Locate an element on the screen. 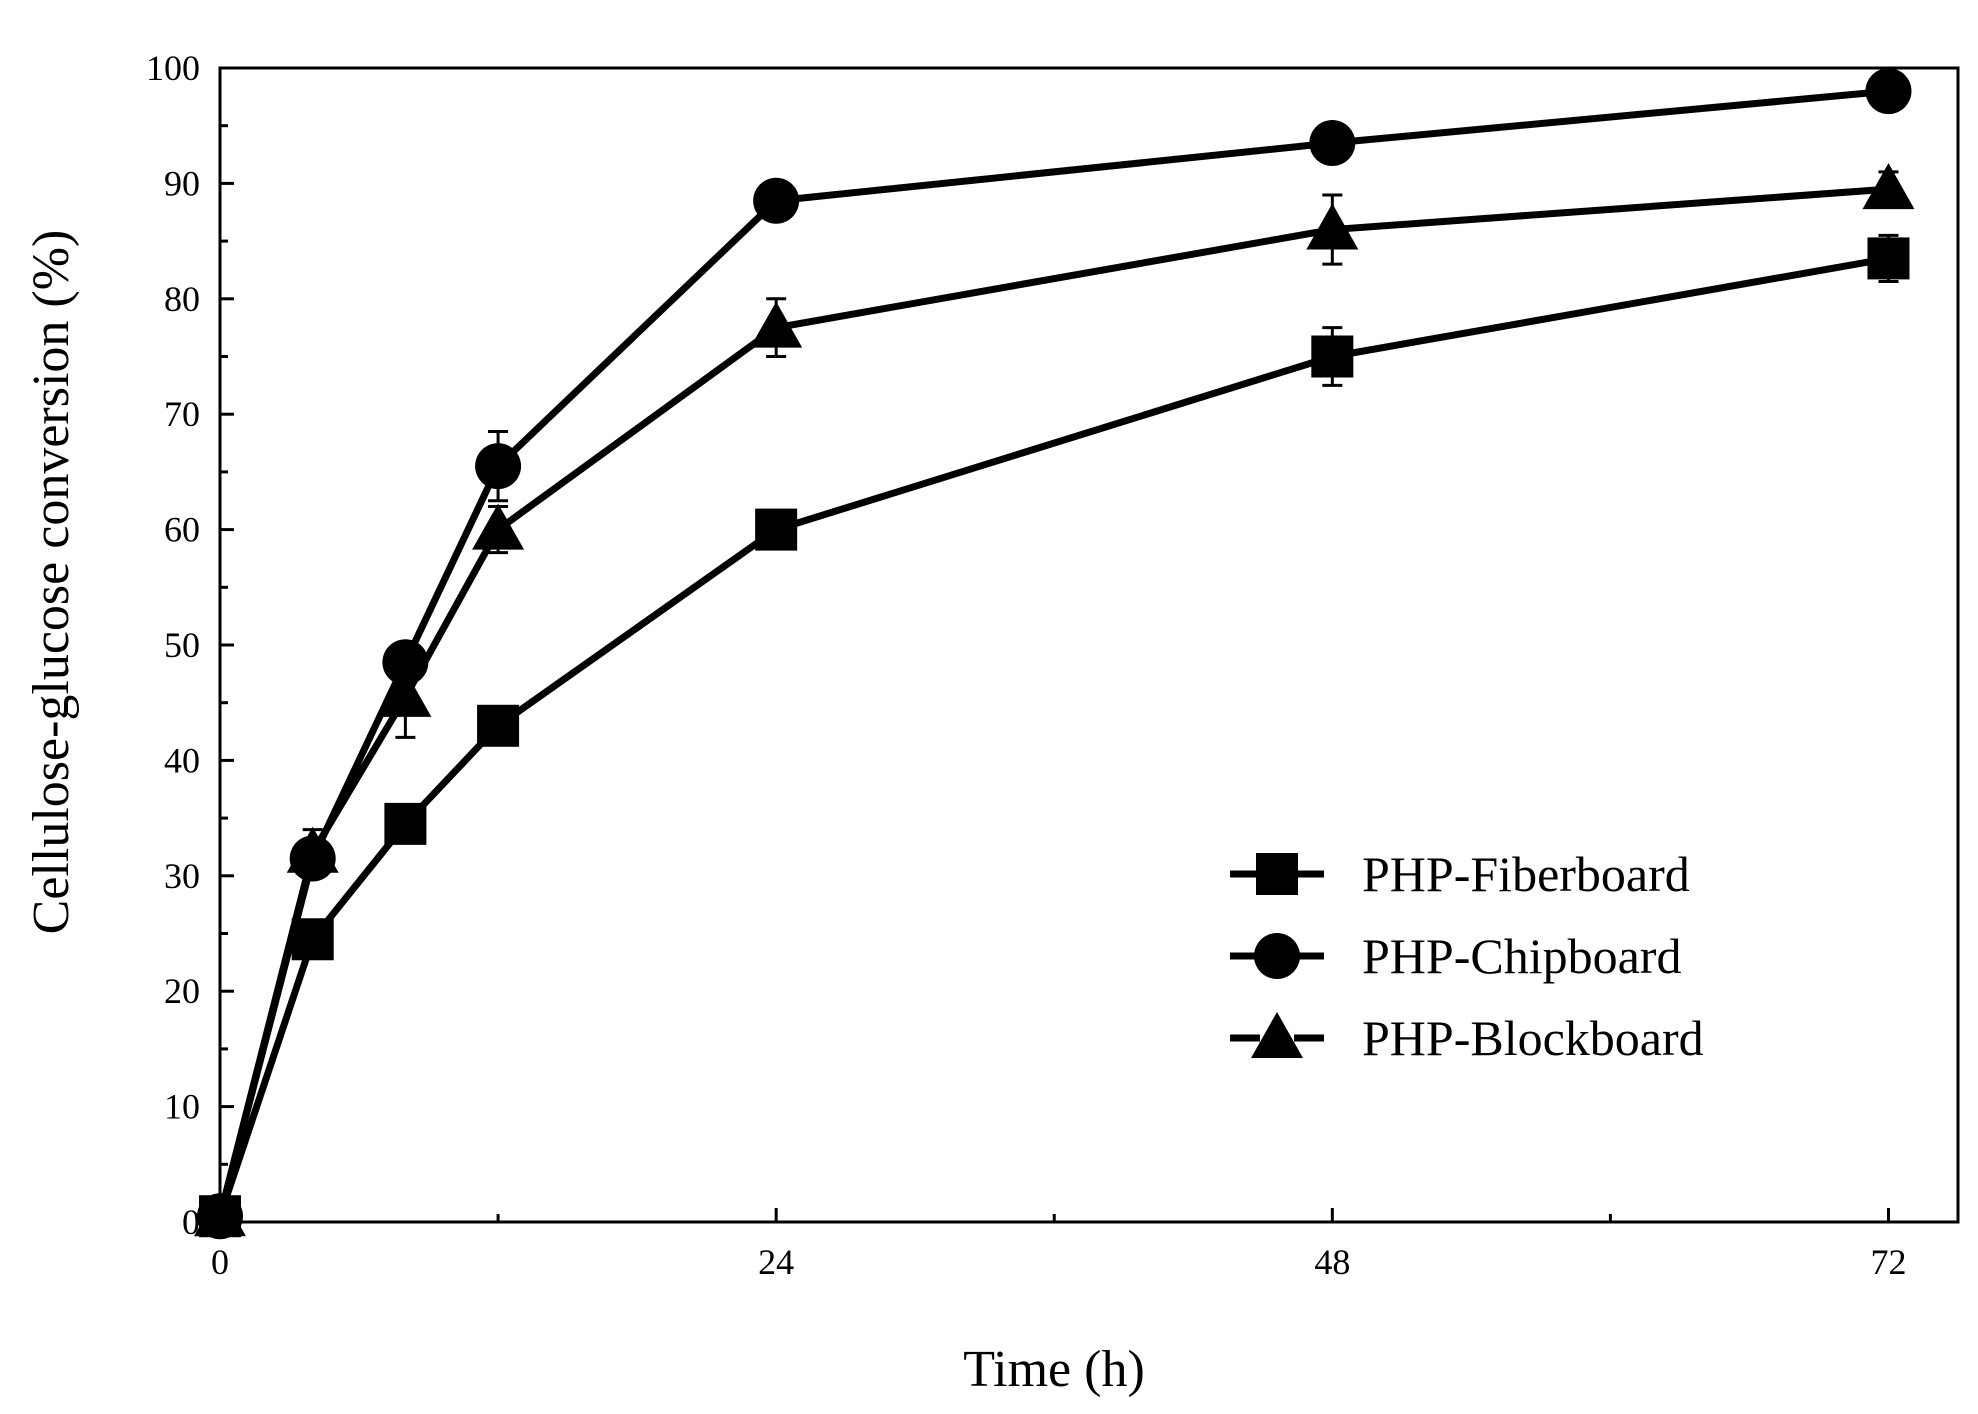 The image size is (1978, 1414). y-tick-label: 40 is located at coordinates (182, 760).